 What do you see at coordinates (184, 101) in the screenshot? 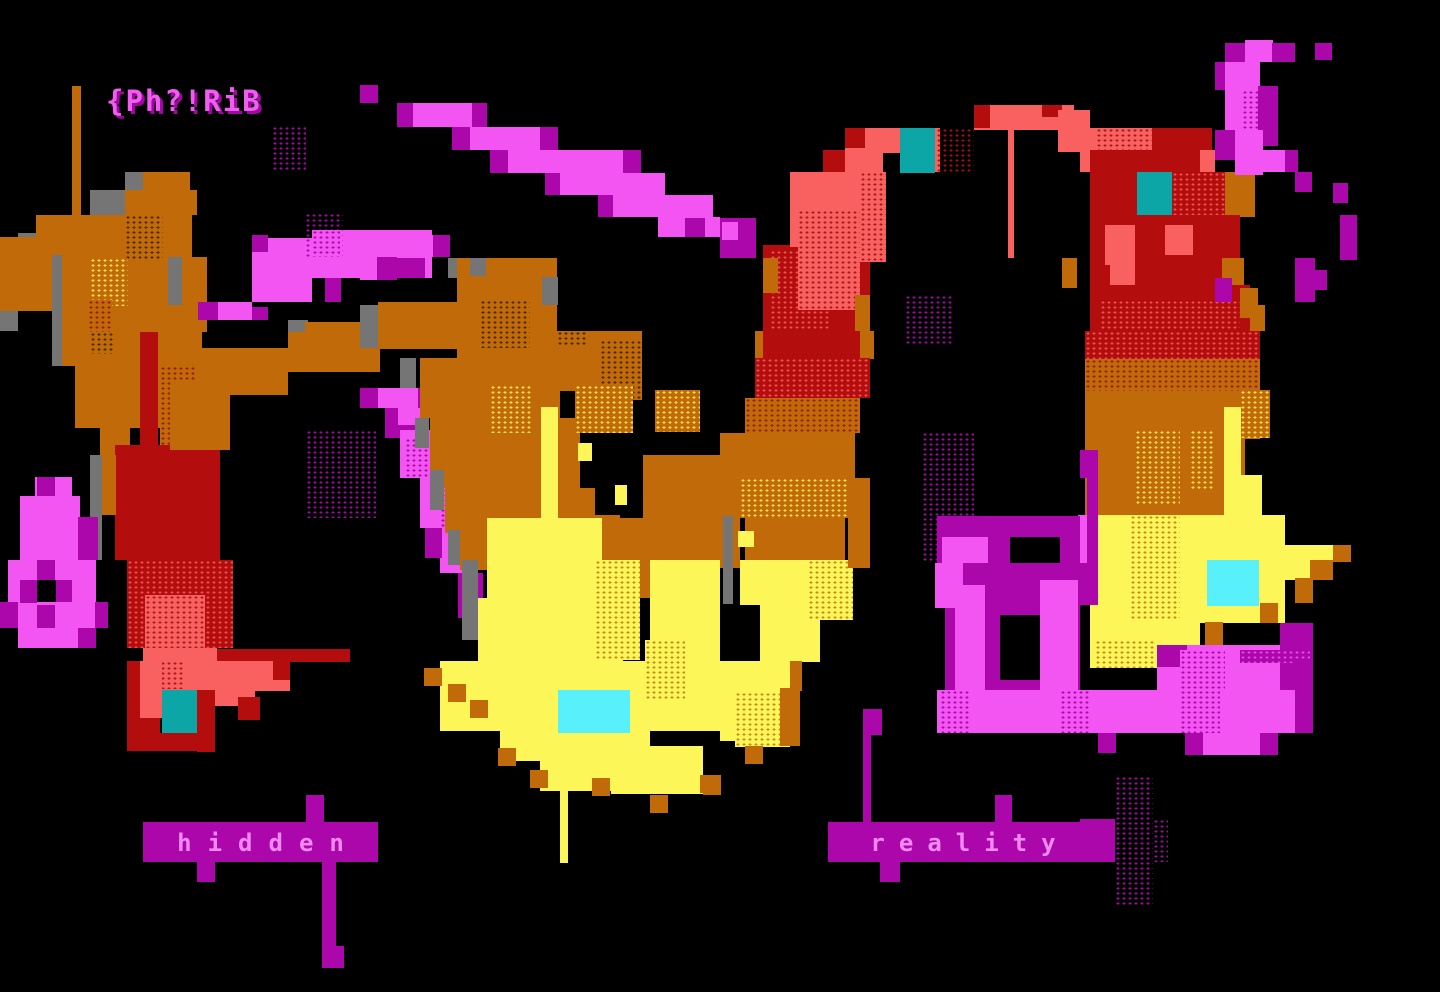
I see `artist-signature: {Ph?!RiB` at bounding box center [184, 101].